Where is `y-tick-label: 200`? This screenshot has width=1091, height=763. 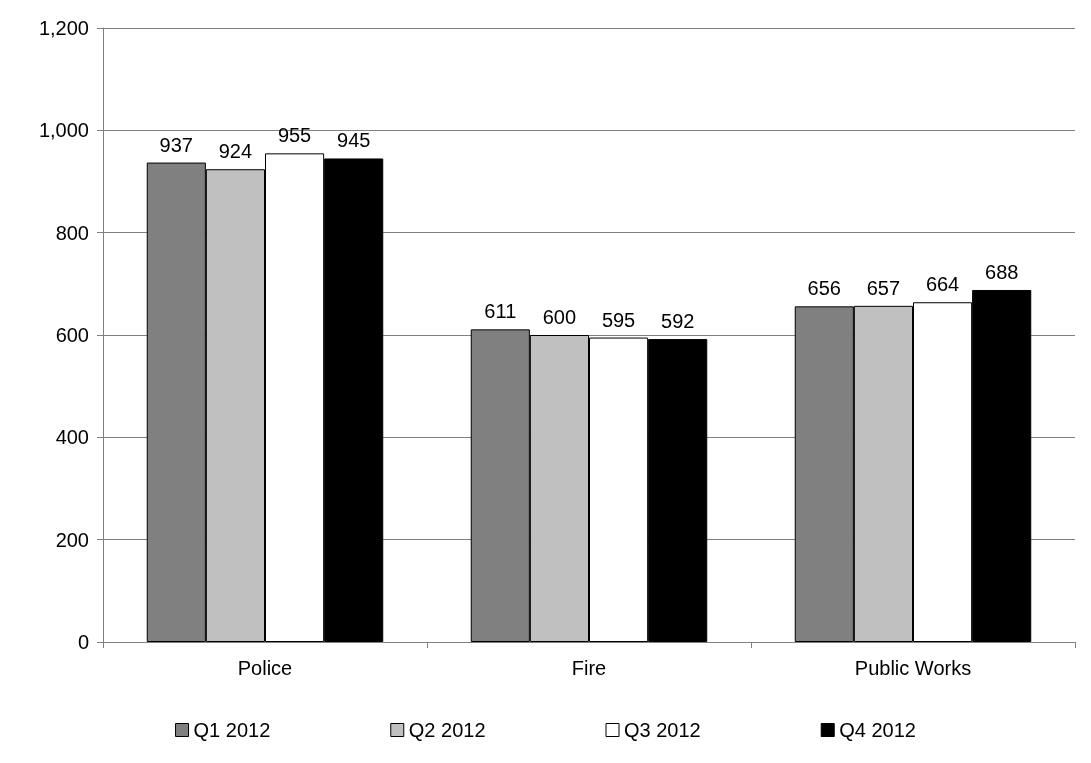 y-tick-label: 200 is located at coordinates (72, 539).